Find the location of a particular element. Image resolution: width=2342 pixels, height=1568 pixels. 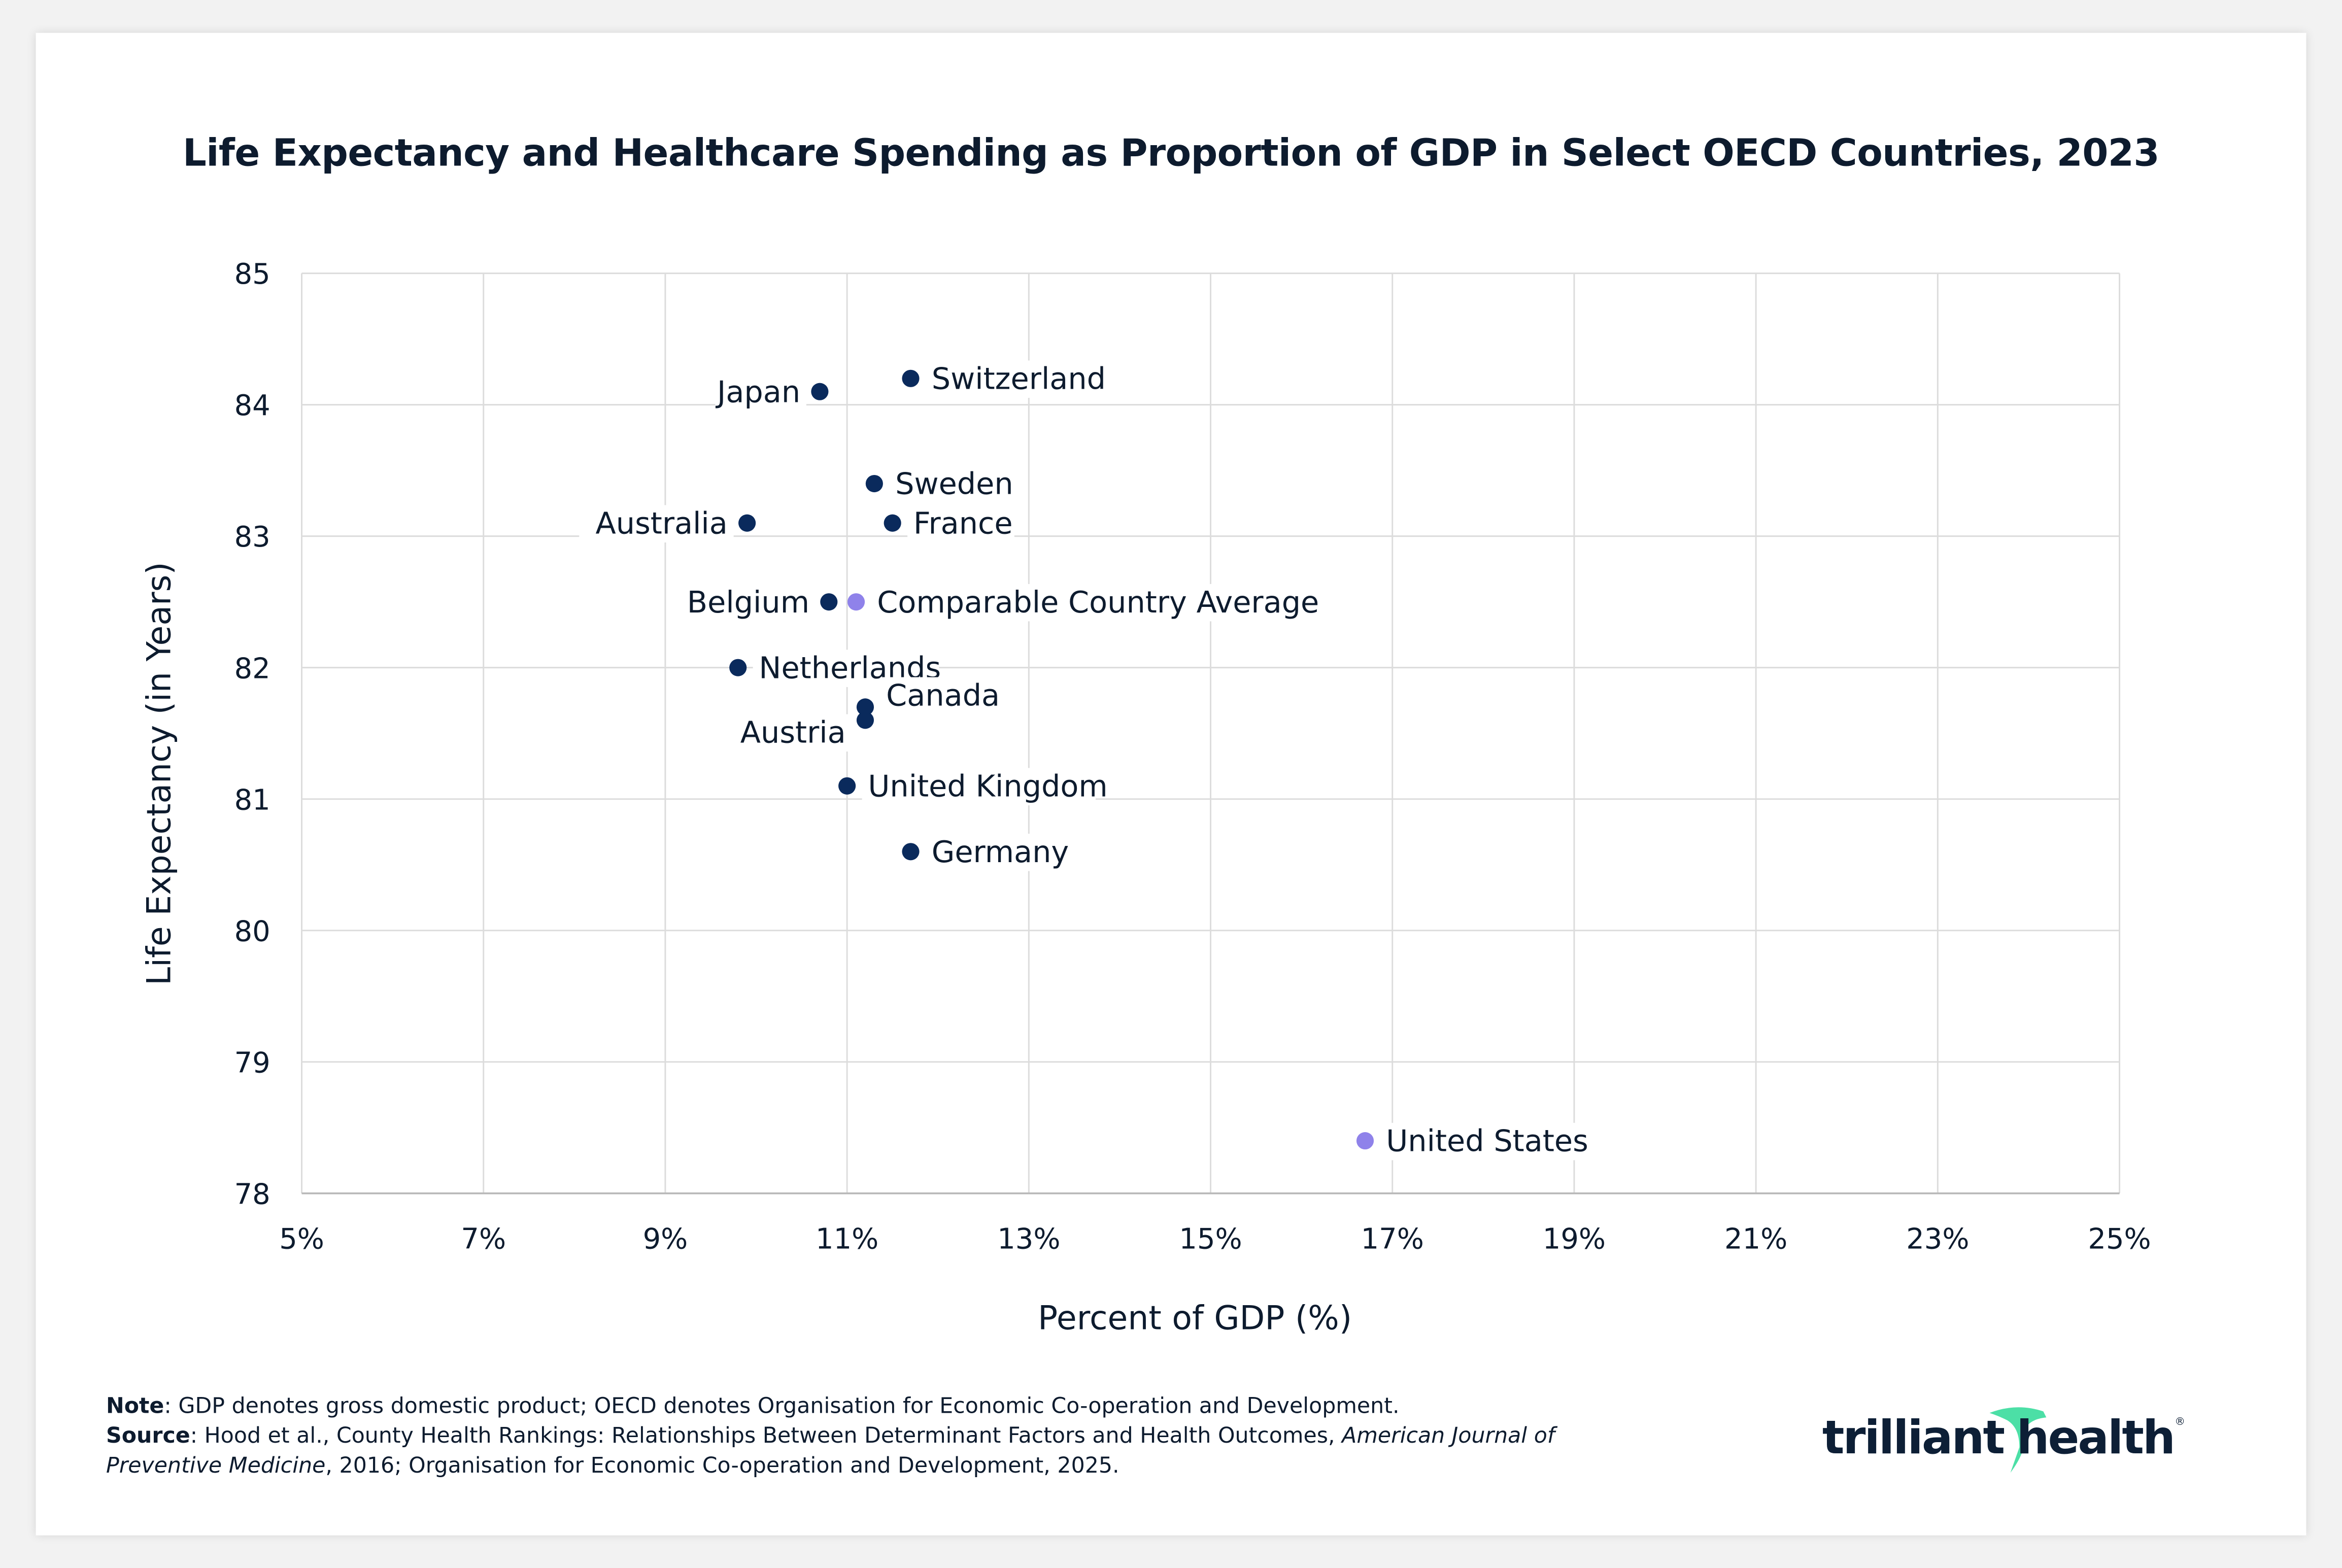

x-tick-label: 9% is located at coordinates (665, 1239).